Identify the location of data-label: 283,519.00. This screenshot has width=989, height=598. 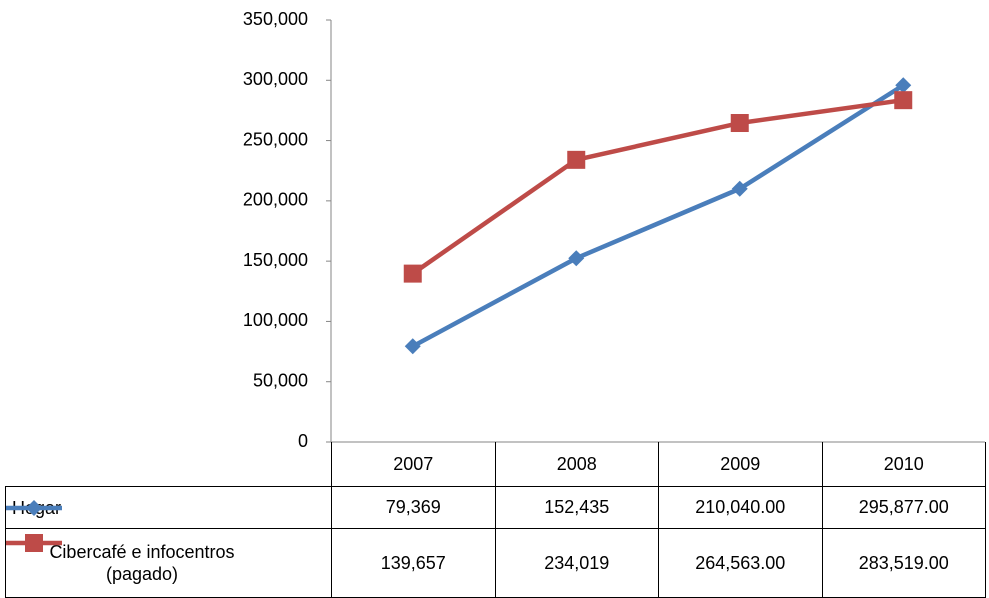
(903, 563).